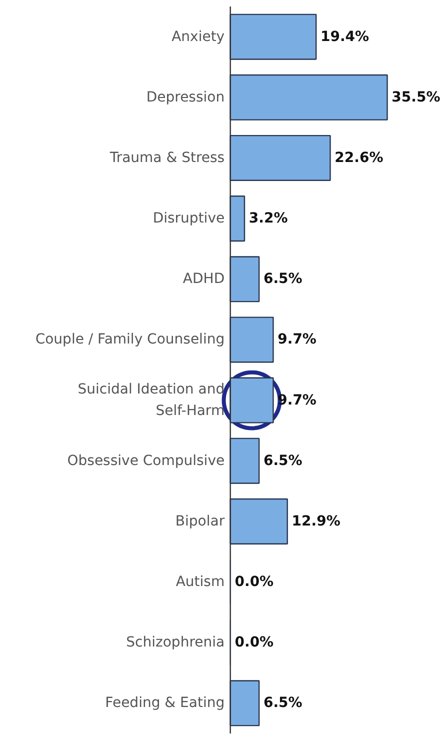  I want to click on y-tick-label: Suicidal Ideation and Self-Harm, so click(151, 400).